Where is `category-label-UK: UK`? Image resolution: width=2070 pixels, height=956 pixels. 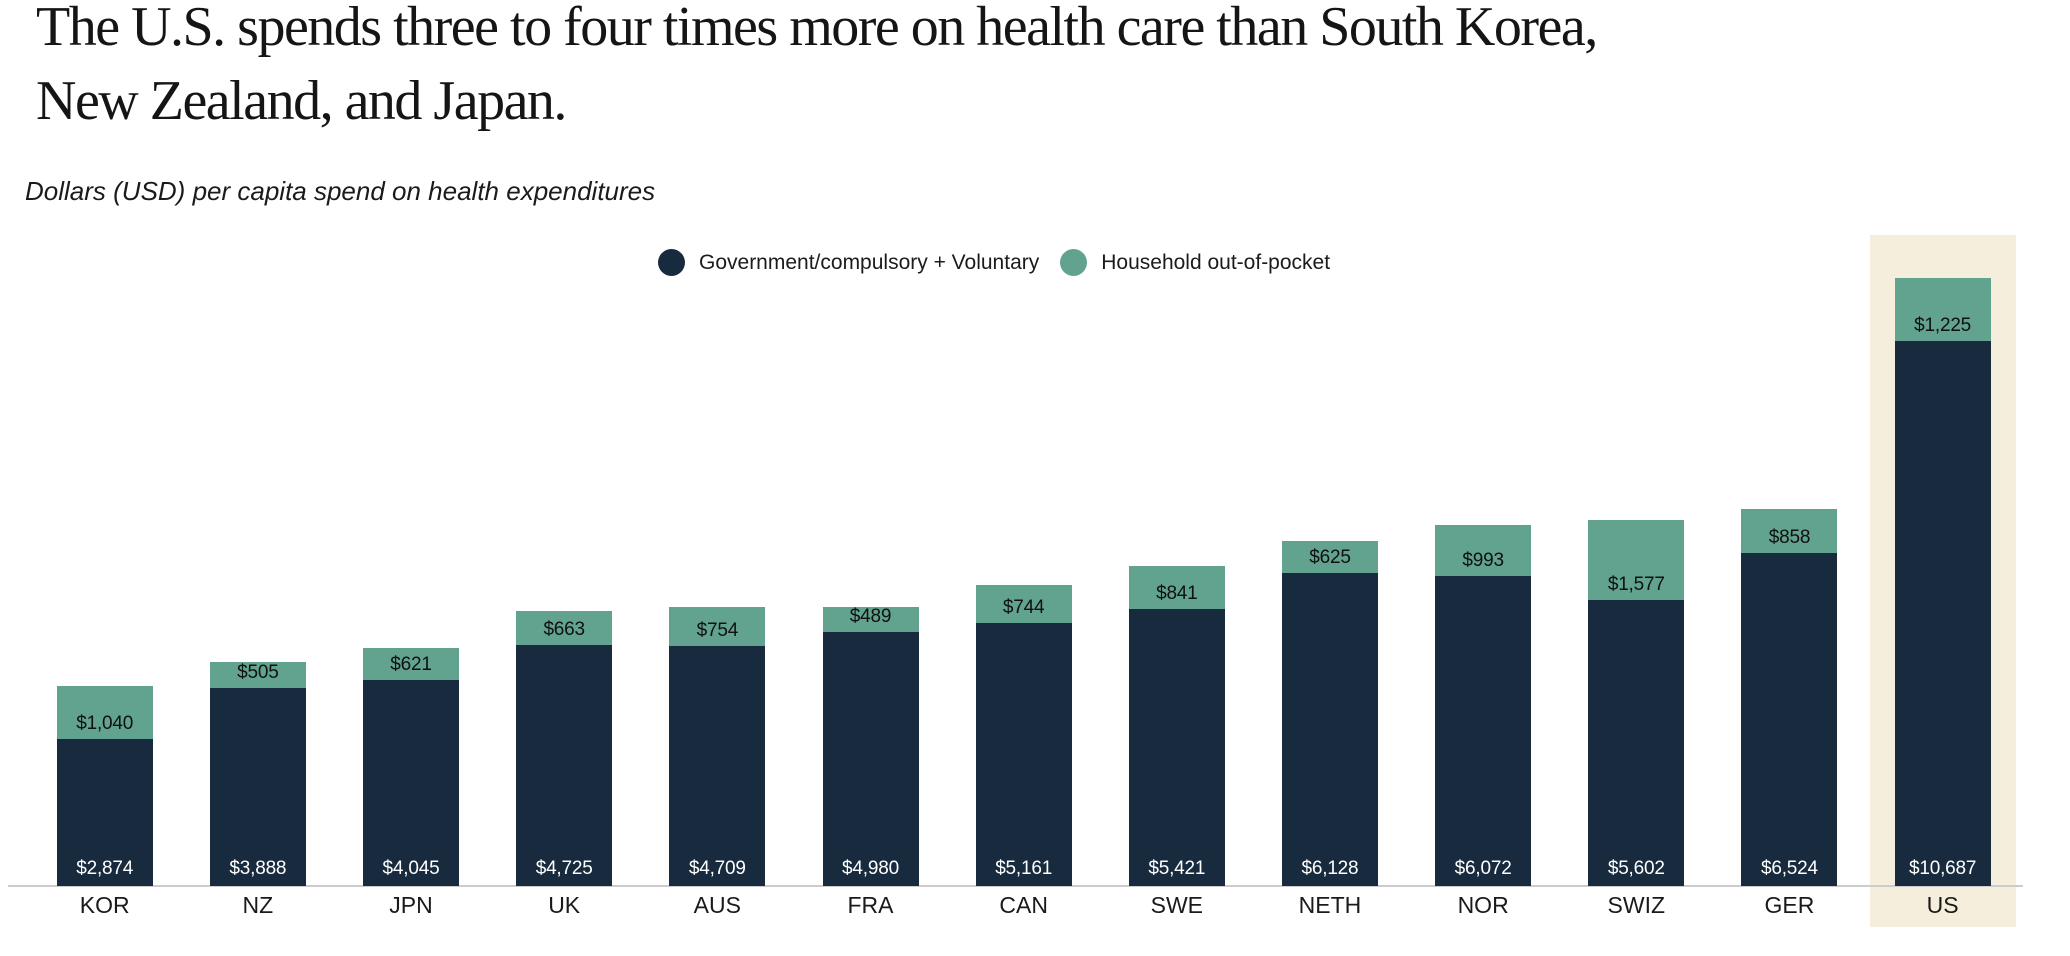 category-label-UK: UK is located at coordinates (564, 905).